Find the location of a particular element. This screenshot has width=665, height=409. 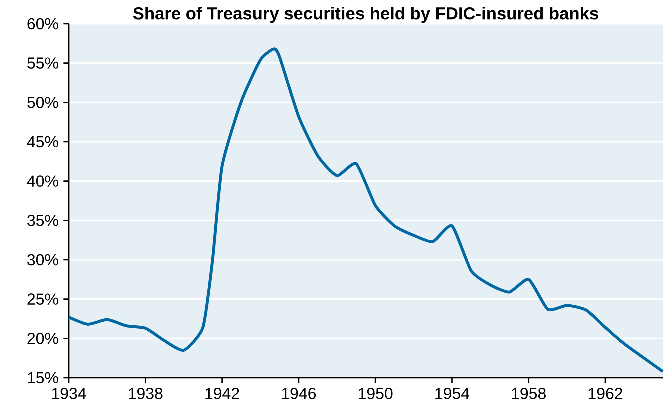

chart-title: Share of Treasury securities held by FDIC-insured banks is located at coordinates (365, 15).